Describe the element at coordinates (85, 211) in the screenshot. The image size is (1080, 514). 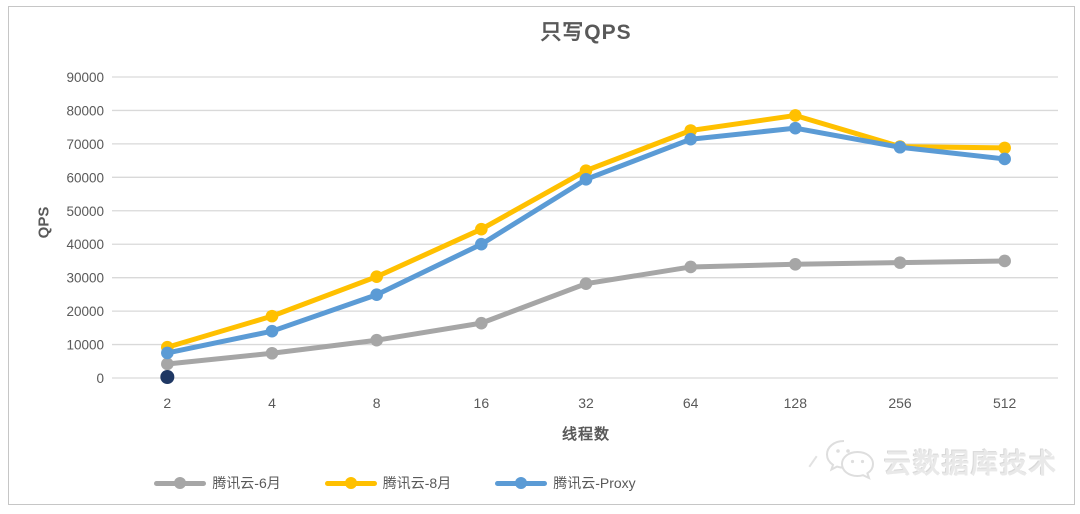
I see `y-tick-label: 50000` at that location.